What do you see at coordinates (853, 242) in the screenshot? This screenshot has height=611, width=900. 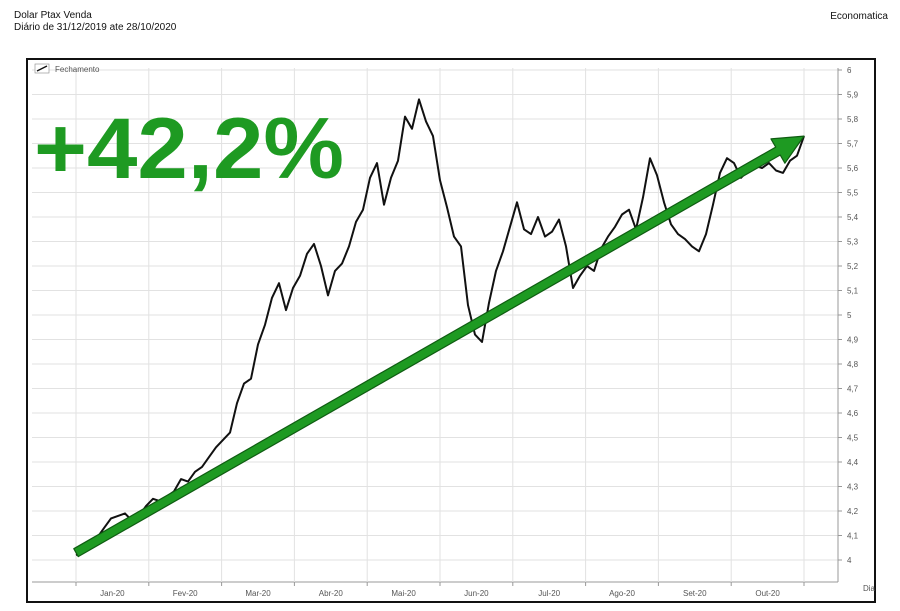 I see `y-tick-label: 5,3` at bounding box center [853, 242].